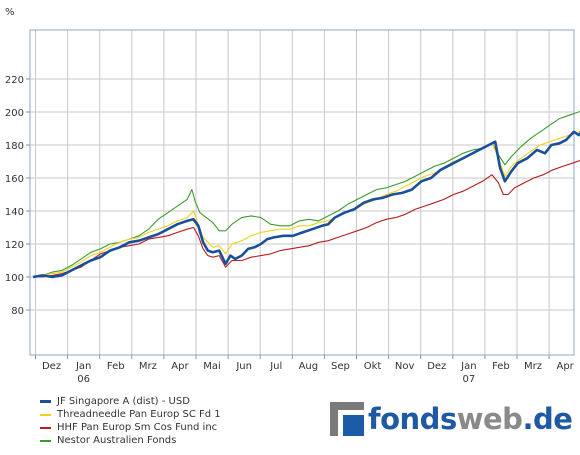  I want to click on x-tick-label: Aug, so click(309, 366).